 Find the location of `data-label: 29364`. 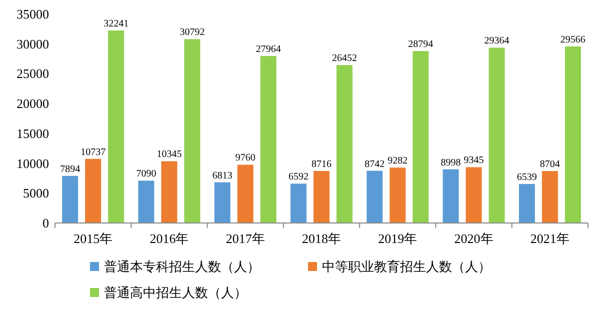

data-label: 29364 is located at coordinates (497, 41).